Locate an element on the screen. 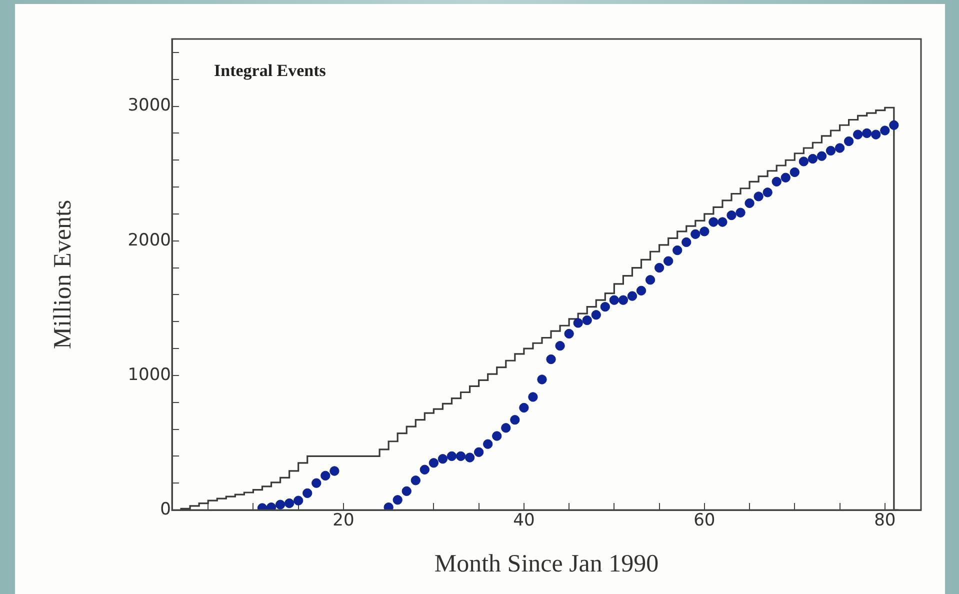  x-axis-title: Month Since Jan 1990 is located at coordinates (546, 564).